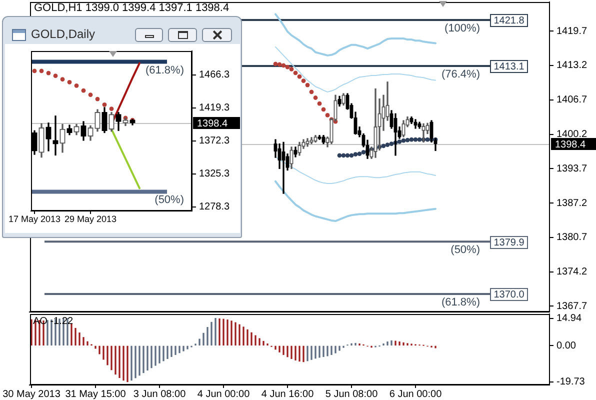  I want to click on x-tick-label: 31 May 15:00, so click(95, 394).